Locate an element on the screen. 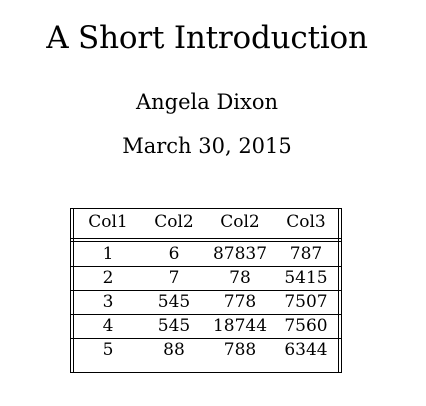 Image resolution: width=426 pixels, height=406 pixels. table-cell: 2 is located at coordinates (108, 278).